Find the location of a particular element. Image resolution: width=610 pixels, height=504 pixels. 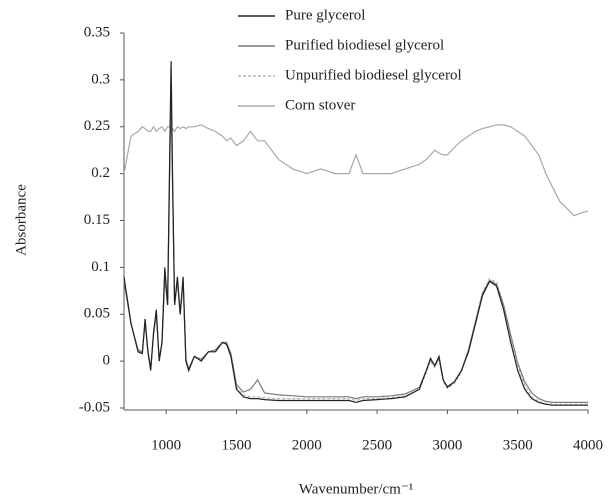

x-tick-label: 1000 is located at coordinates (166, 445).